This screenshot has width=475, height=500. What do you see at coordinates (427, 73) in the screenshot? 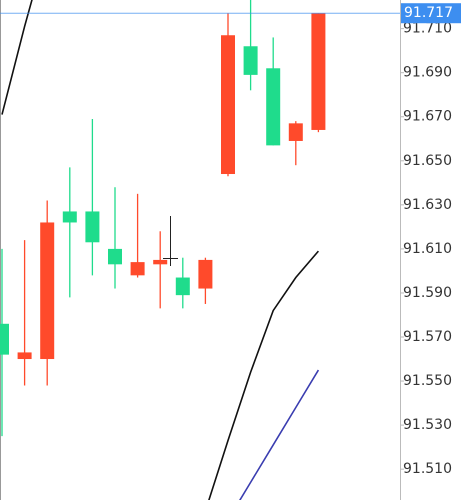
I see `y-tick-label: 91.690` at bounding box center [427, 73].